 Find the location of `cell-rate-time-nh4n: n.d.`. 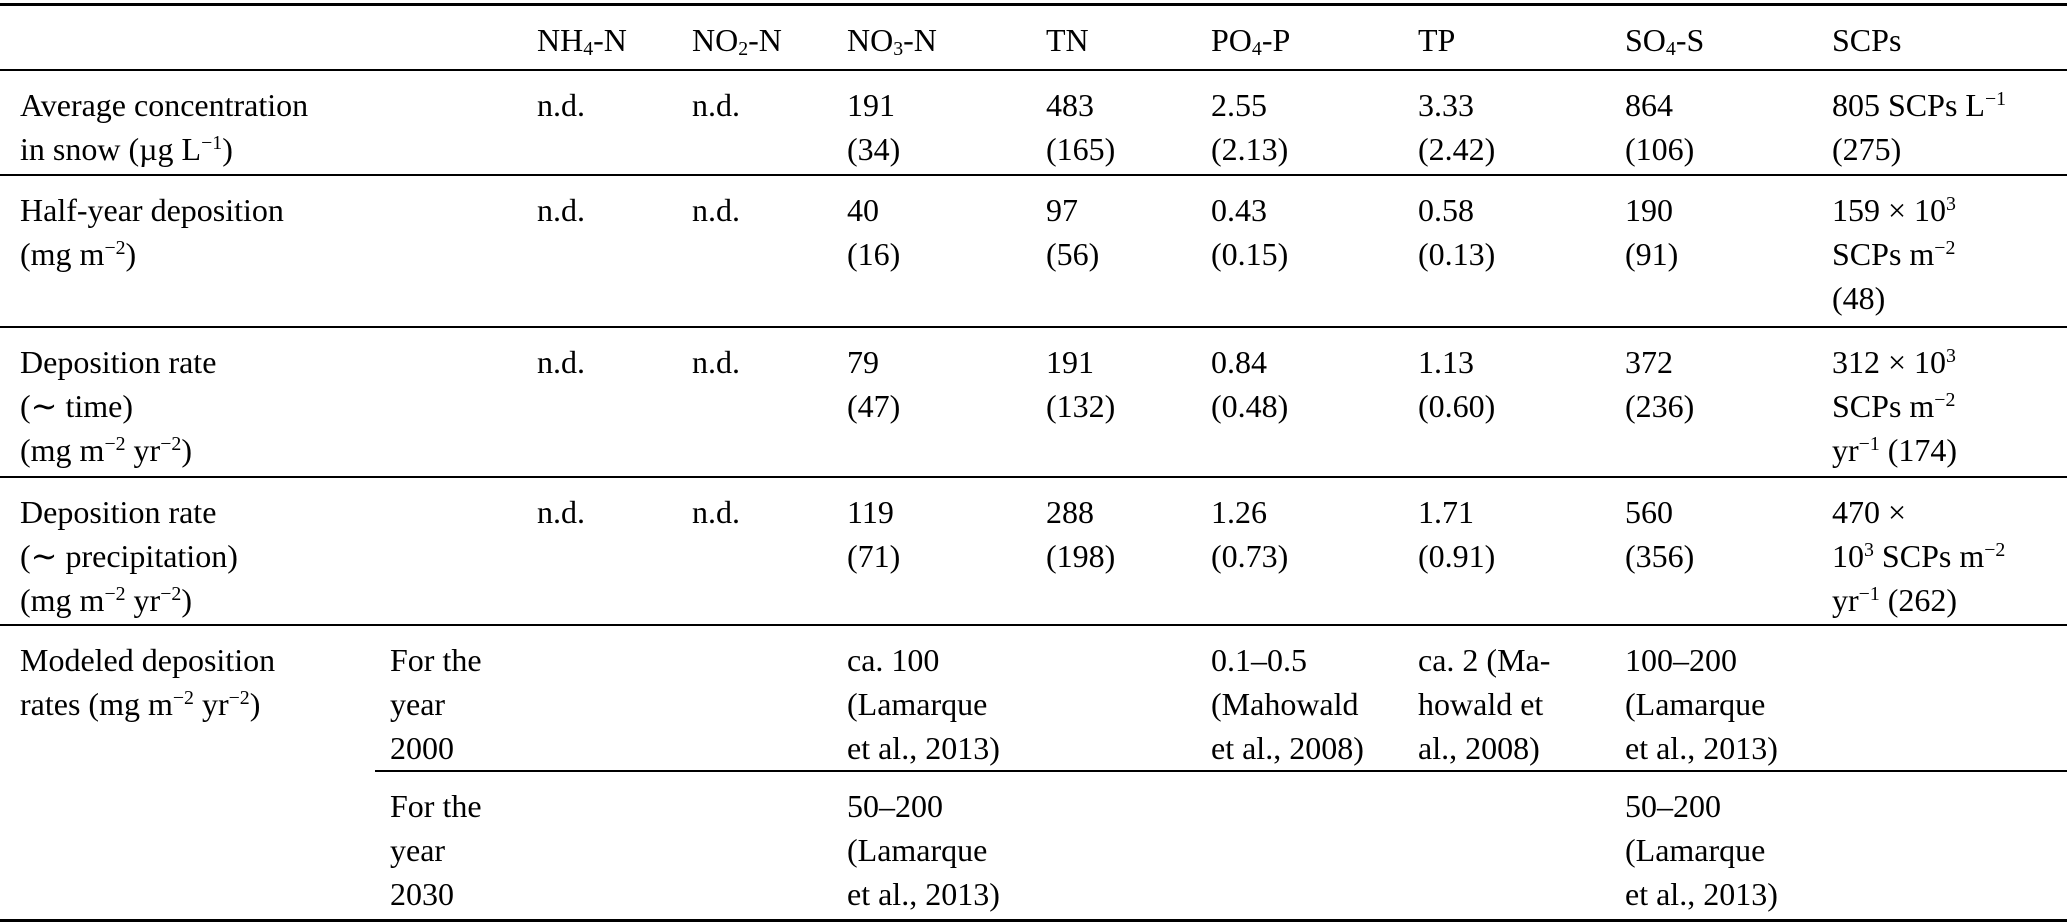

cell-rate-time-nh4n: n.d. is located at coordinates (614, 402).